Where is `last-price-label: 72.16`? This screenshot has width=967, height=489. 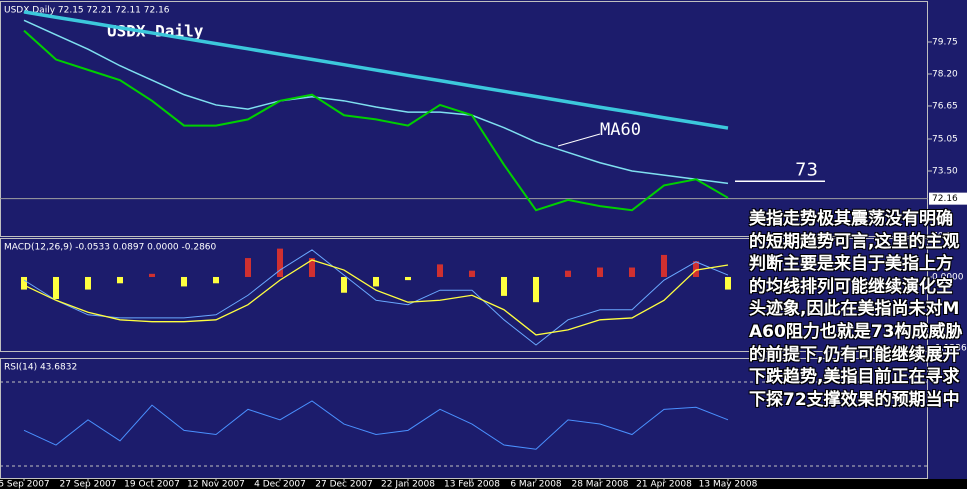 last-price-label: 72.16 is located at coordinates (945, 199).